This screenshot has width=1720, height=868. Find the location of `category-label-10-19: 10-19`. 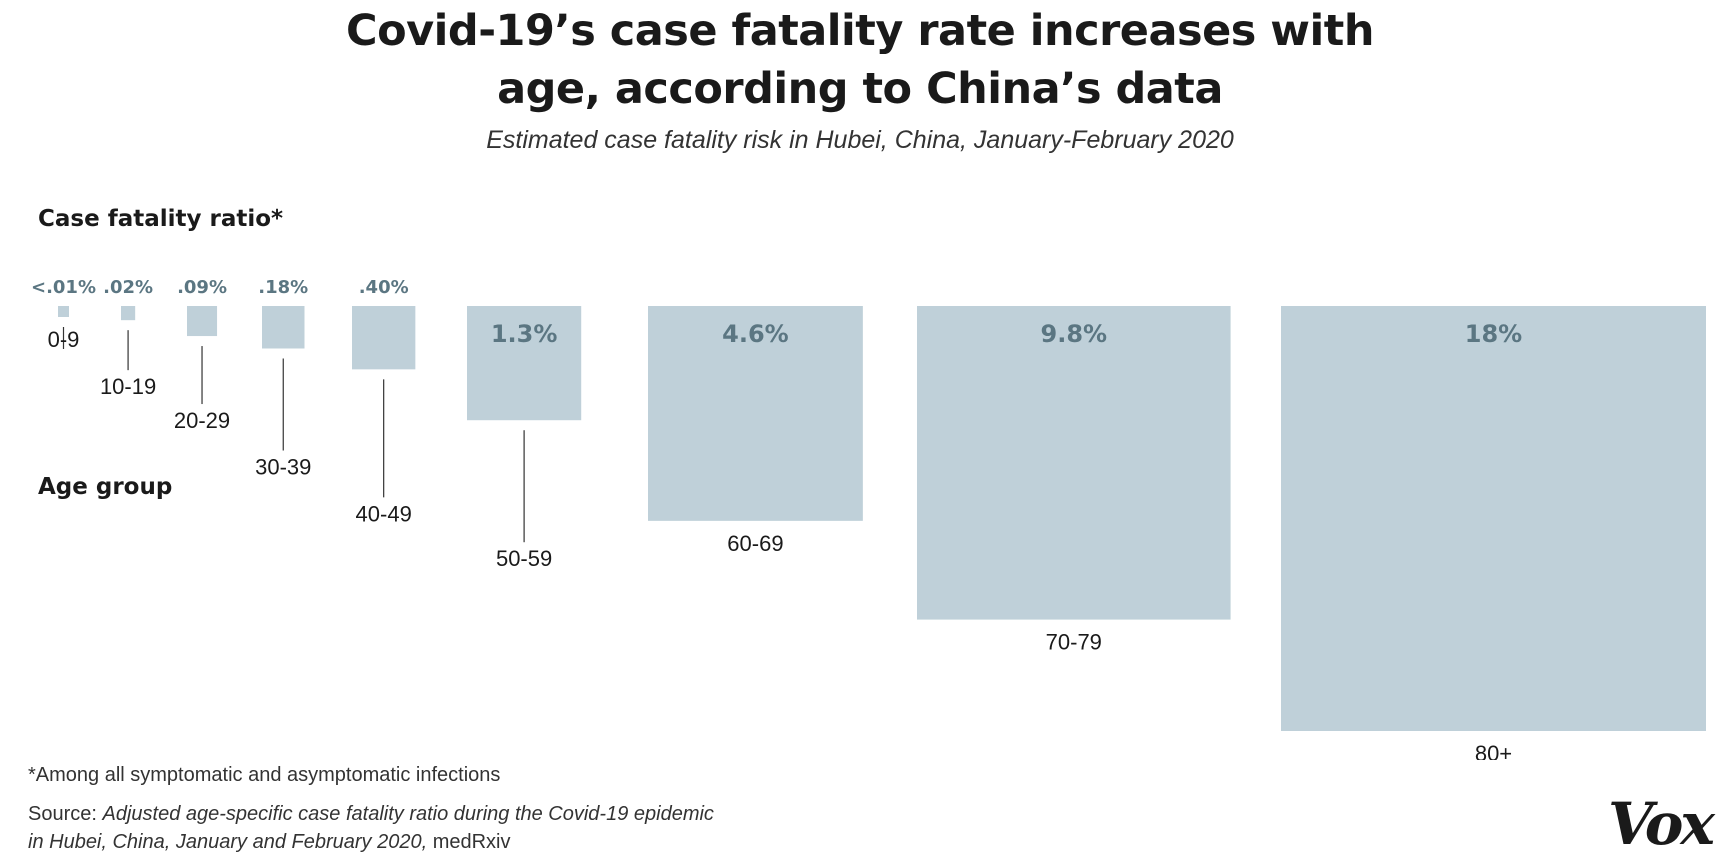

category-label-10-19: 10-19 is located at coordinates (128, 386).